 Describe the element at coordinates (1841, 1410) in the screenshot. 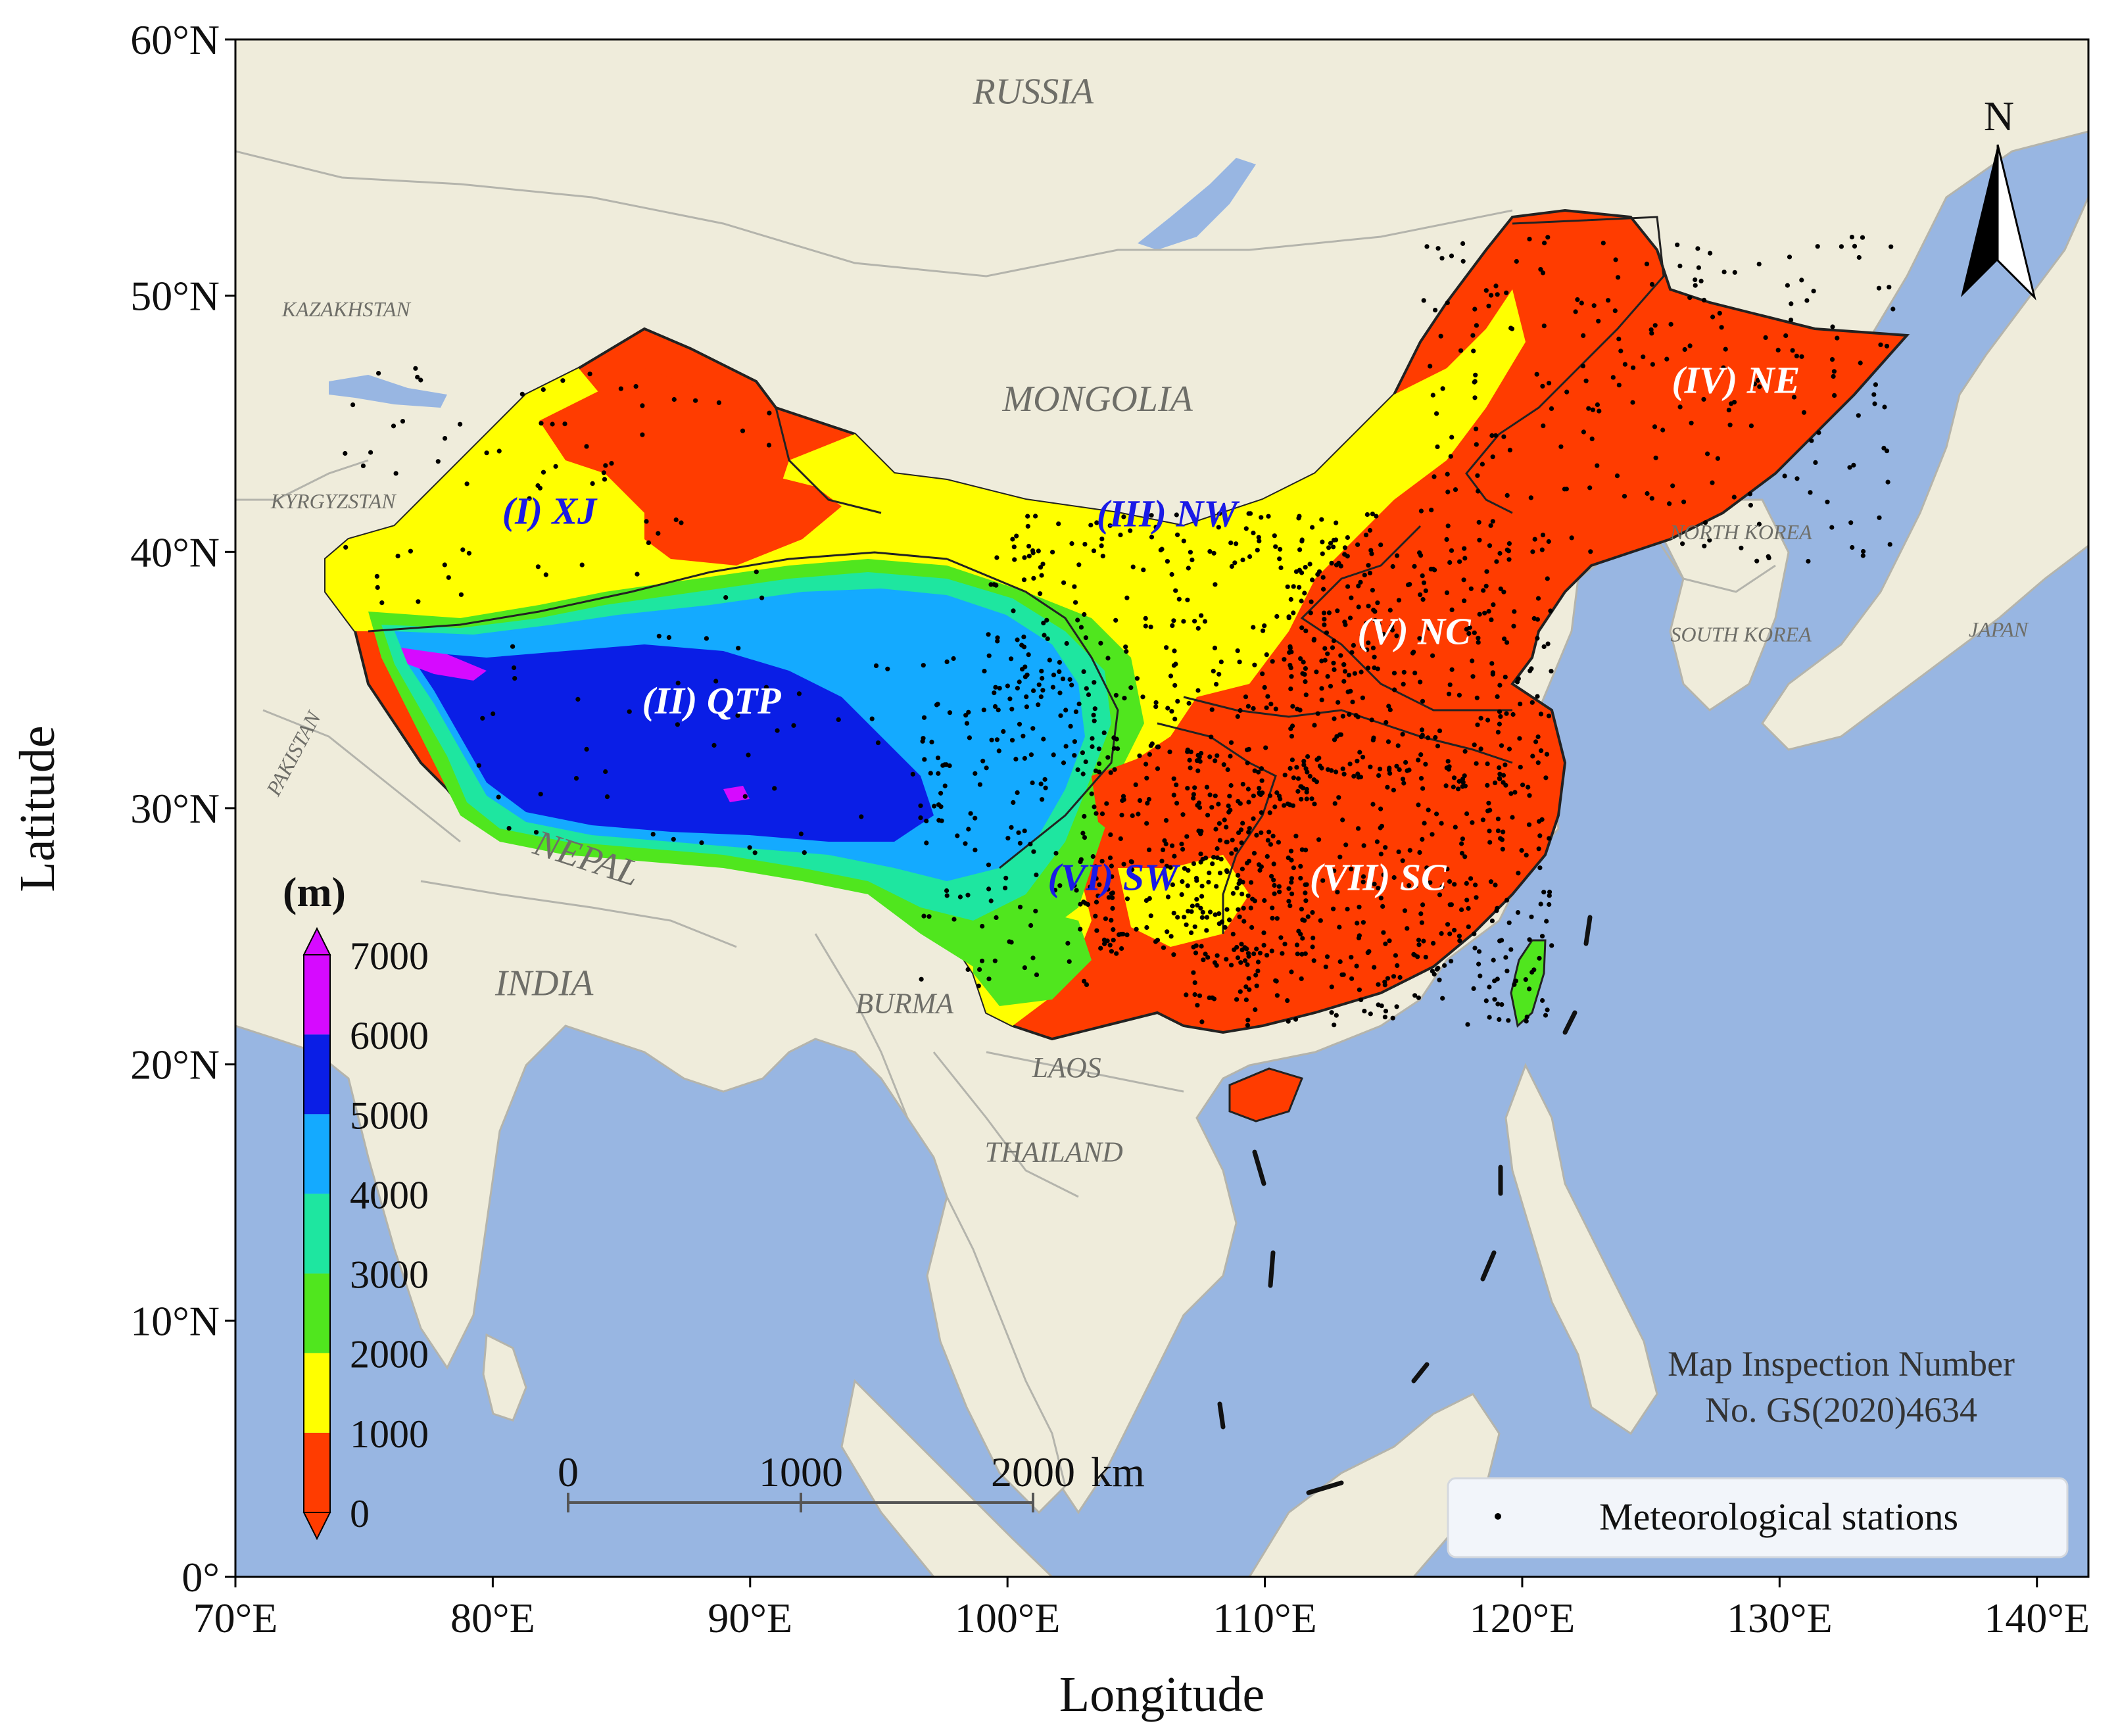

I see `inspection-note-line2: No. GS(2020)4634` at that location.